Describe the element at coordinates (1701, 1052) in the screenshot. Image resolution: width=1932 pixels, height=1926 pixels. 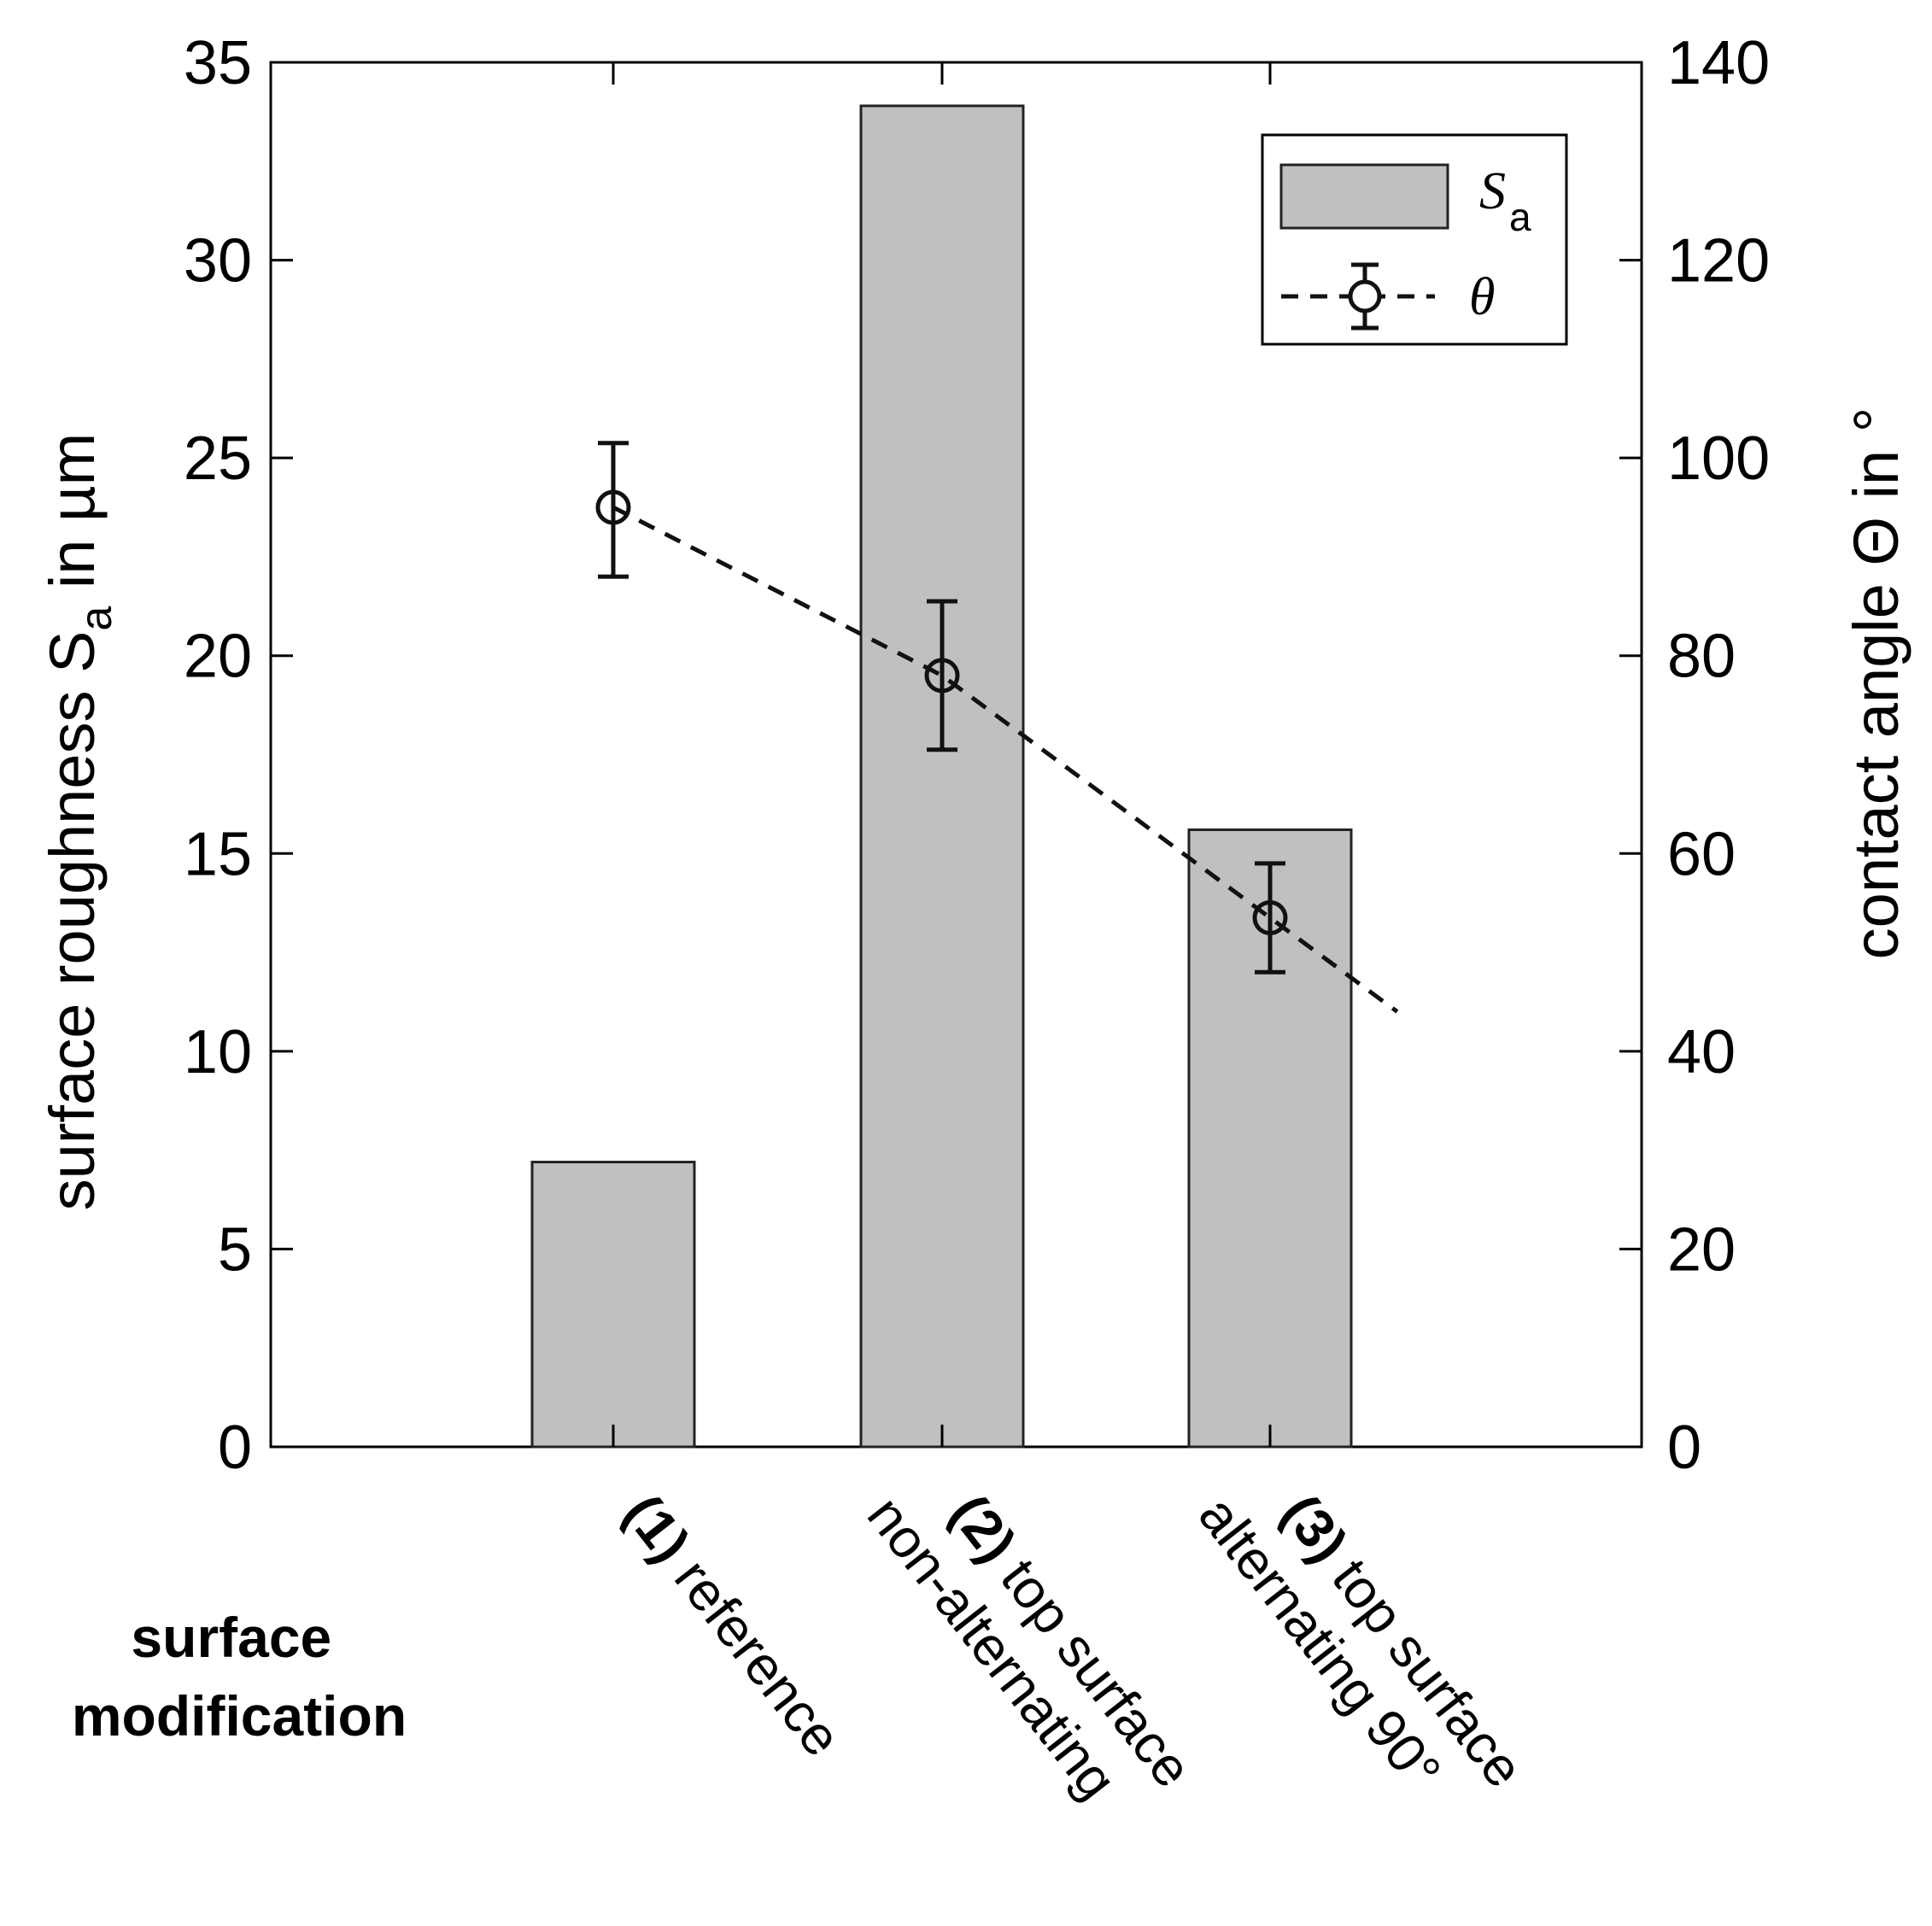
I see `right-tick-label-40: 40` at that location.